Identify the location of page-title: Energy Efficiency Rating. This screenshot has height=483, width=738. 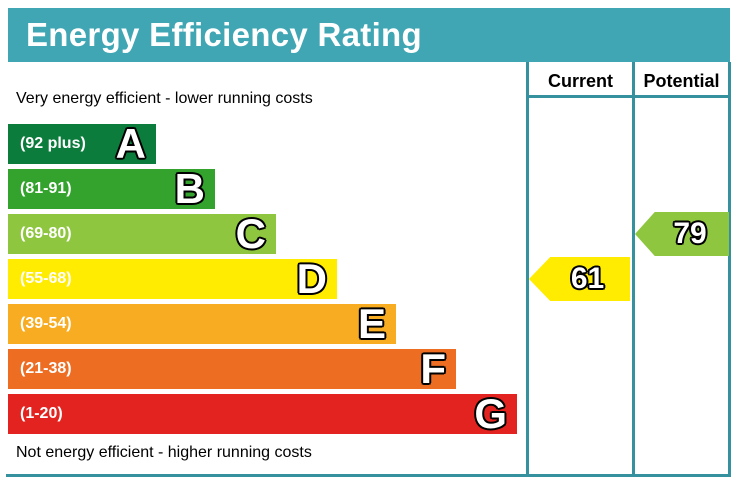
(224, 34).